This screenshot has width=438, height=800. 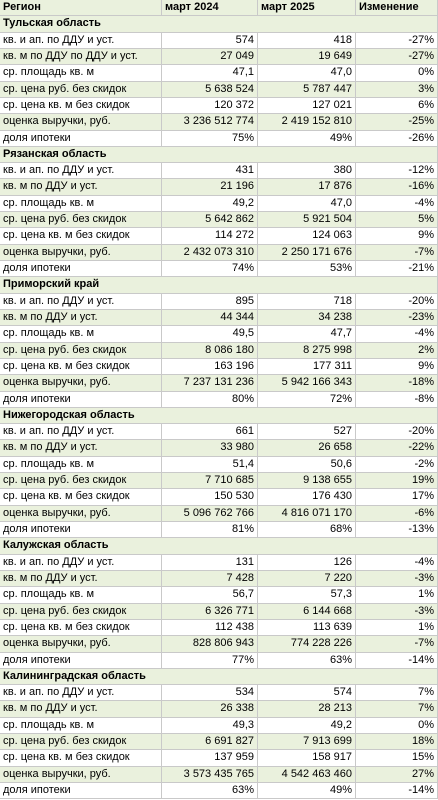 I want to click on value-cell: 50,6, so click(x=307, y=465).